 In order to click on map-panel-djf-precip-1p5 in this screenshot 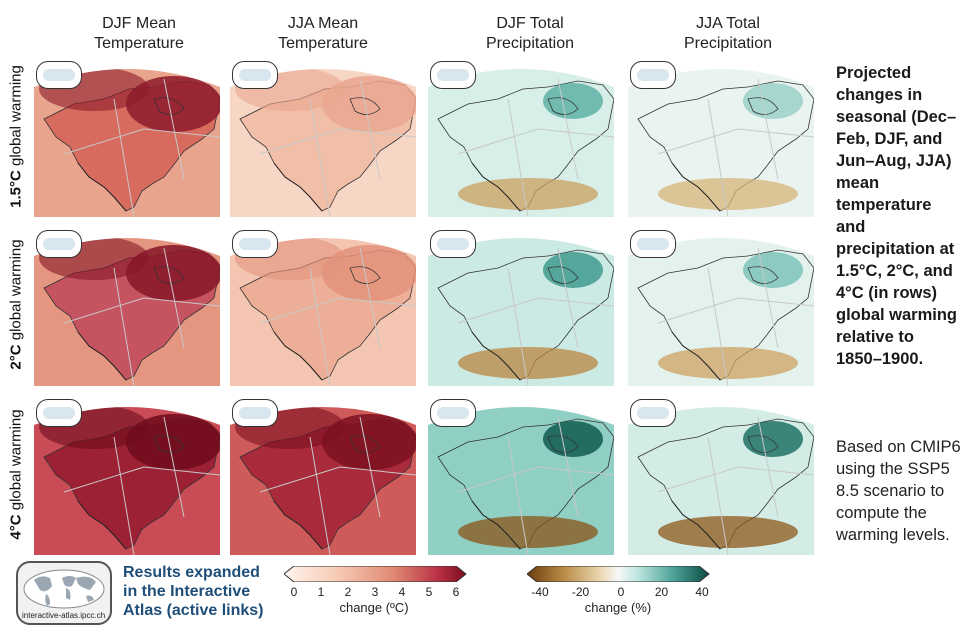, I will do `click(521, 138)`.